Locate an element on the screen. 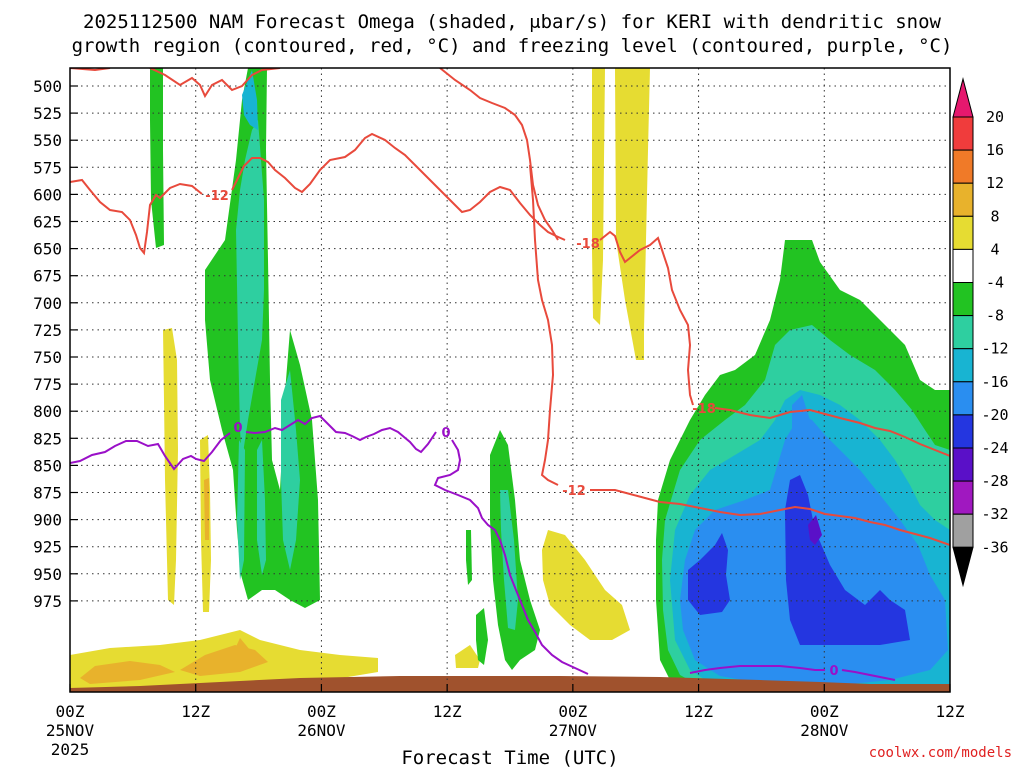  y-tick-label: 625 is located at coordinates (47, 222).